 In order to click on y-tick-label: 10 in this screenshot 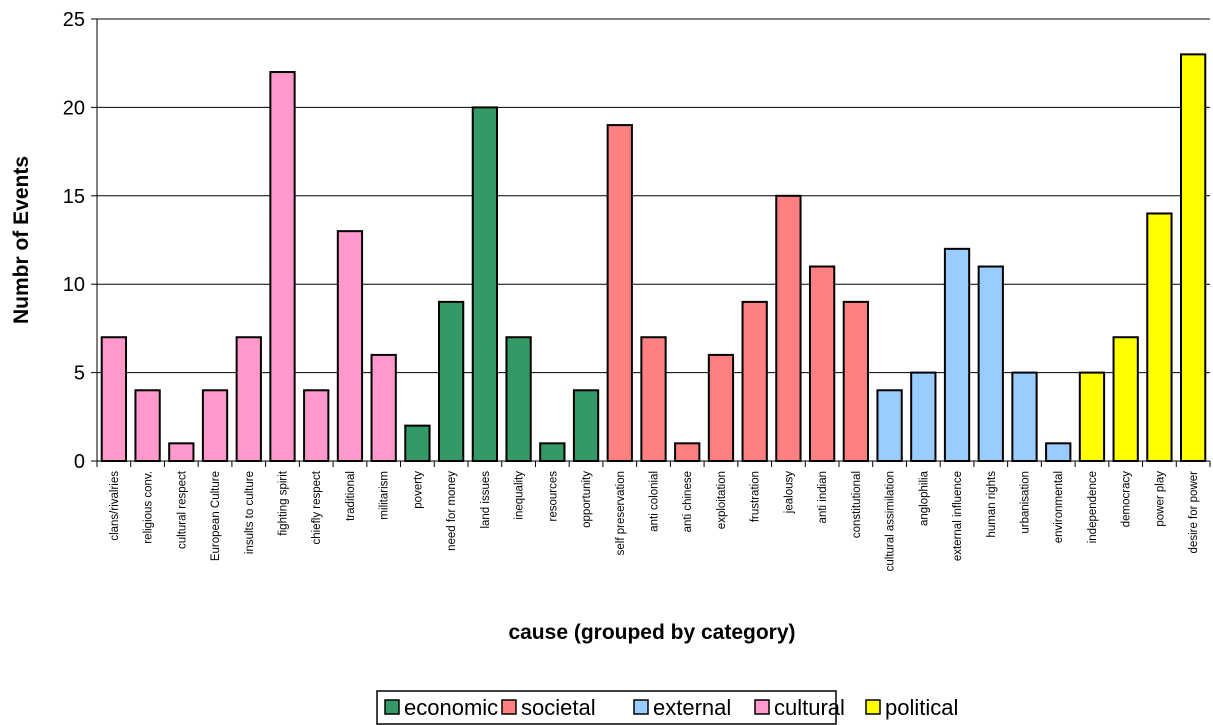, I will do `click(74, 285)`.